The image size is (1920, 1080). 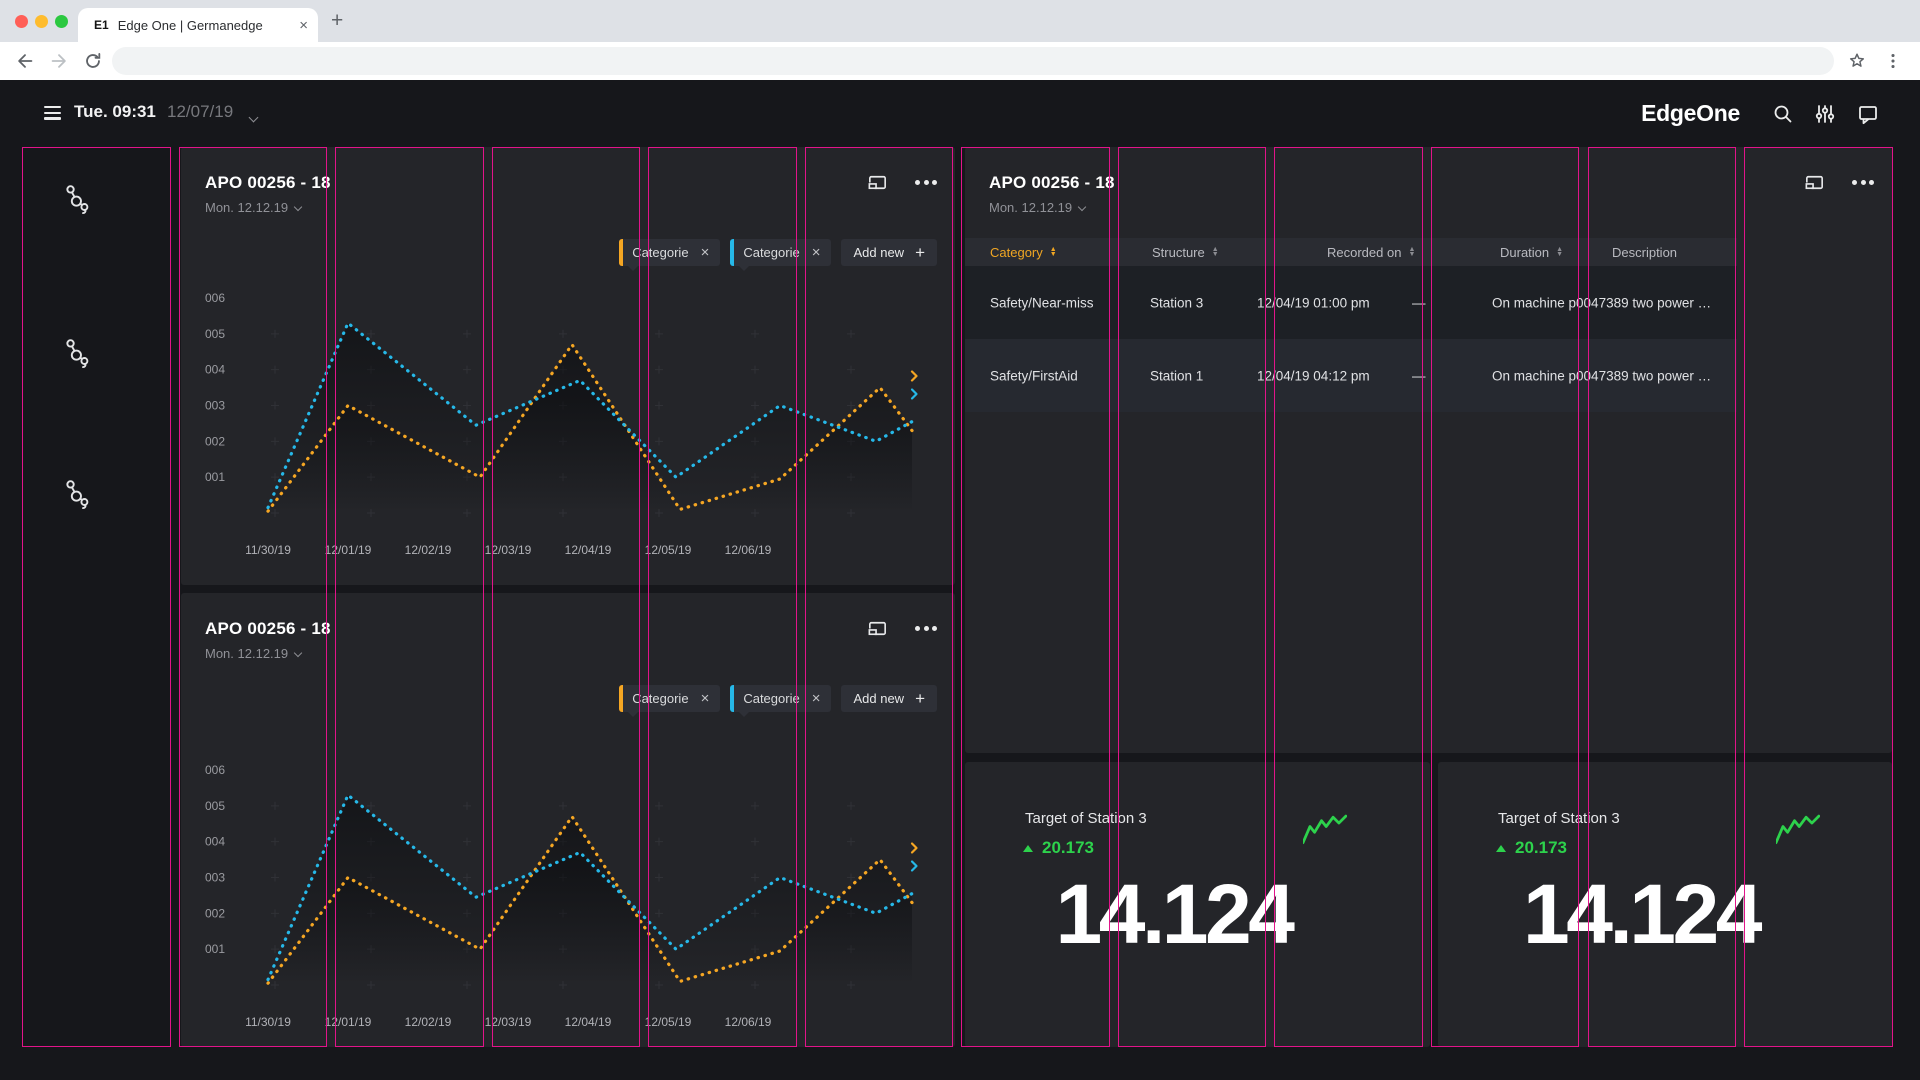 I want to click on tab-favicon: E1, so click(x=101, y=25).